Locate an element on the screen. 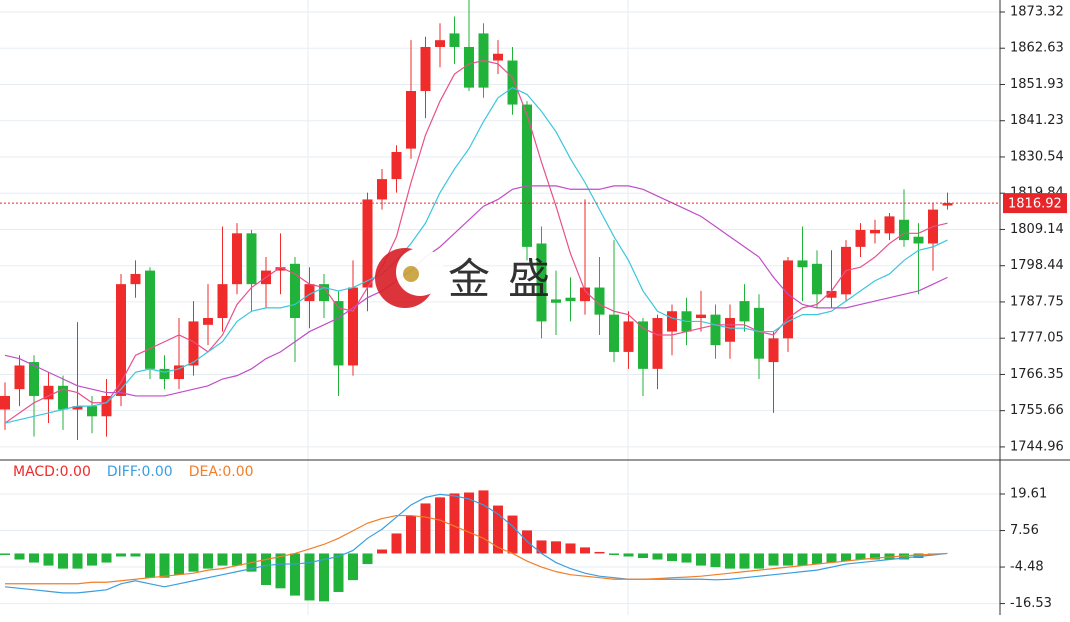 This screenshot has width=1070, height=622. logo-cut is located at coordinates (420, 272).